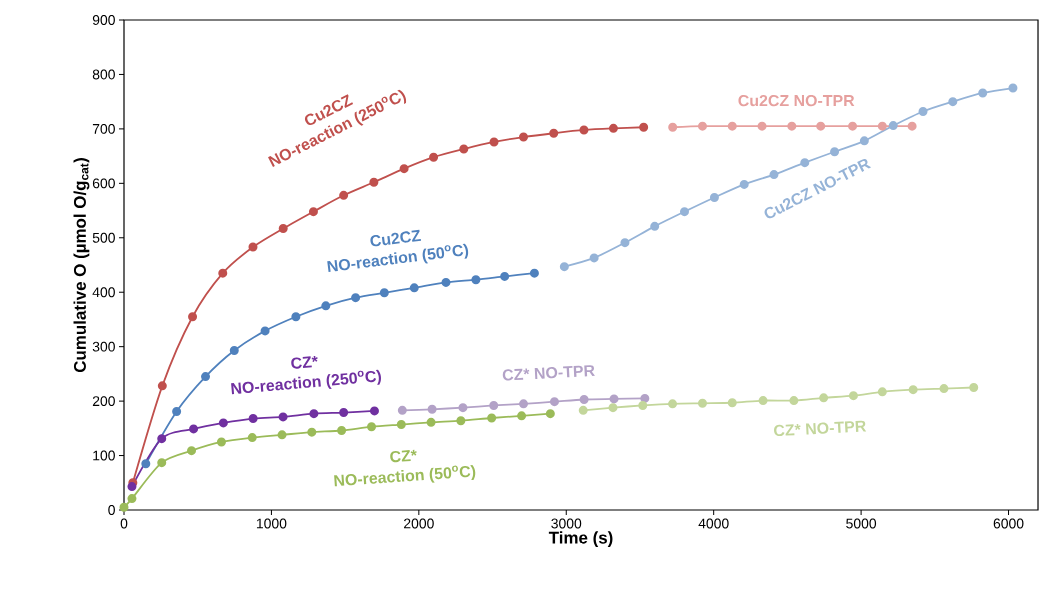  What do you see at coordinates (419, 523) in the screenshot?
I see `x-tick-label: 2000` at bounding box center [419, 523].